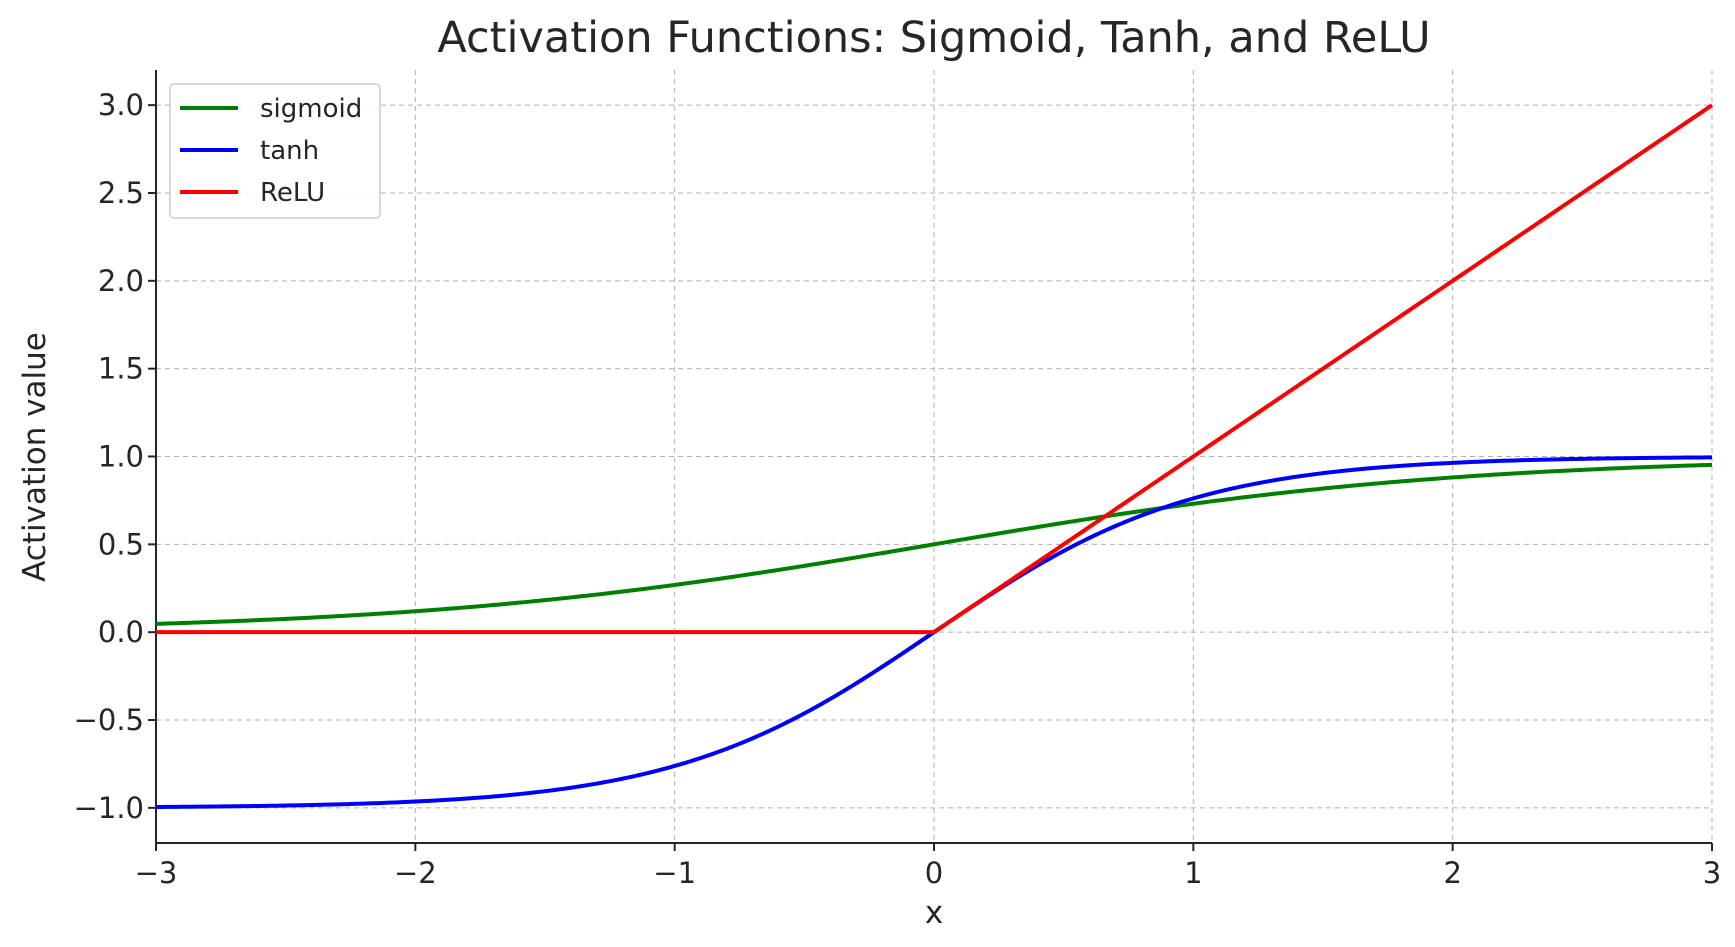  Describe the element at coordinates (121, 632) in the screenshot. I see `y-tick-label: 0.0` at that location.